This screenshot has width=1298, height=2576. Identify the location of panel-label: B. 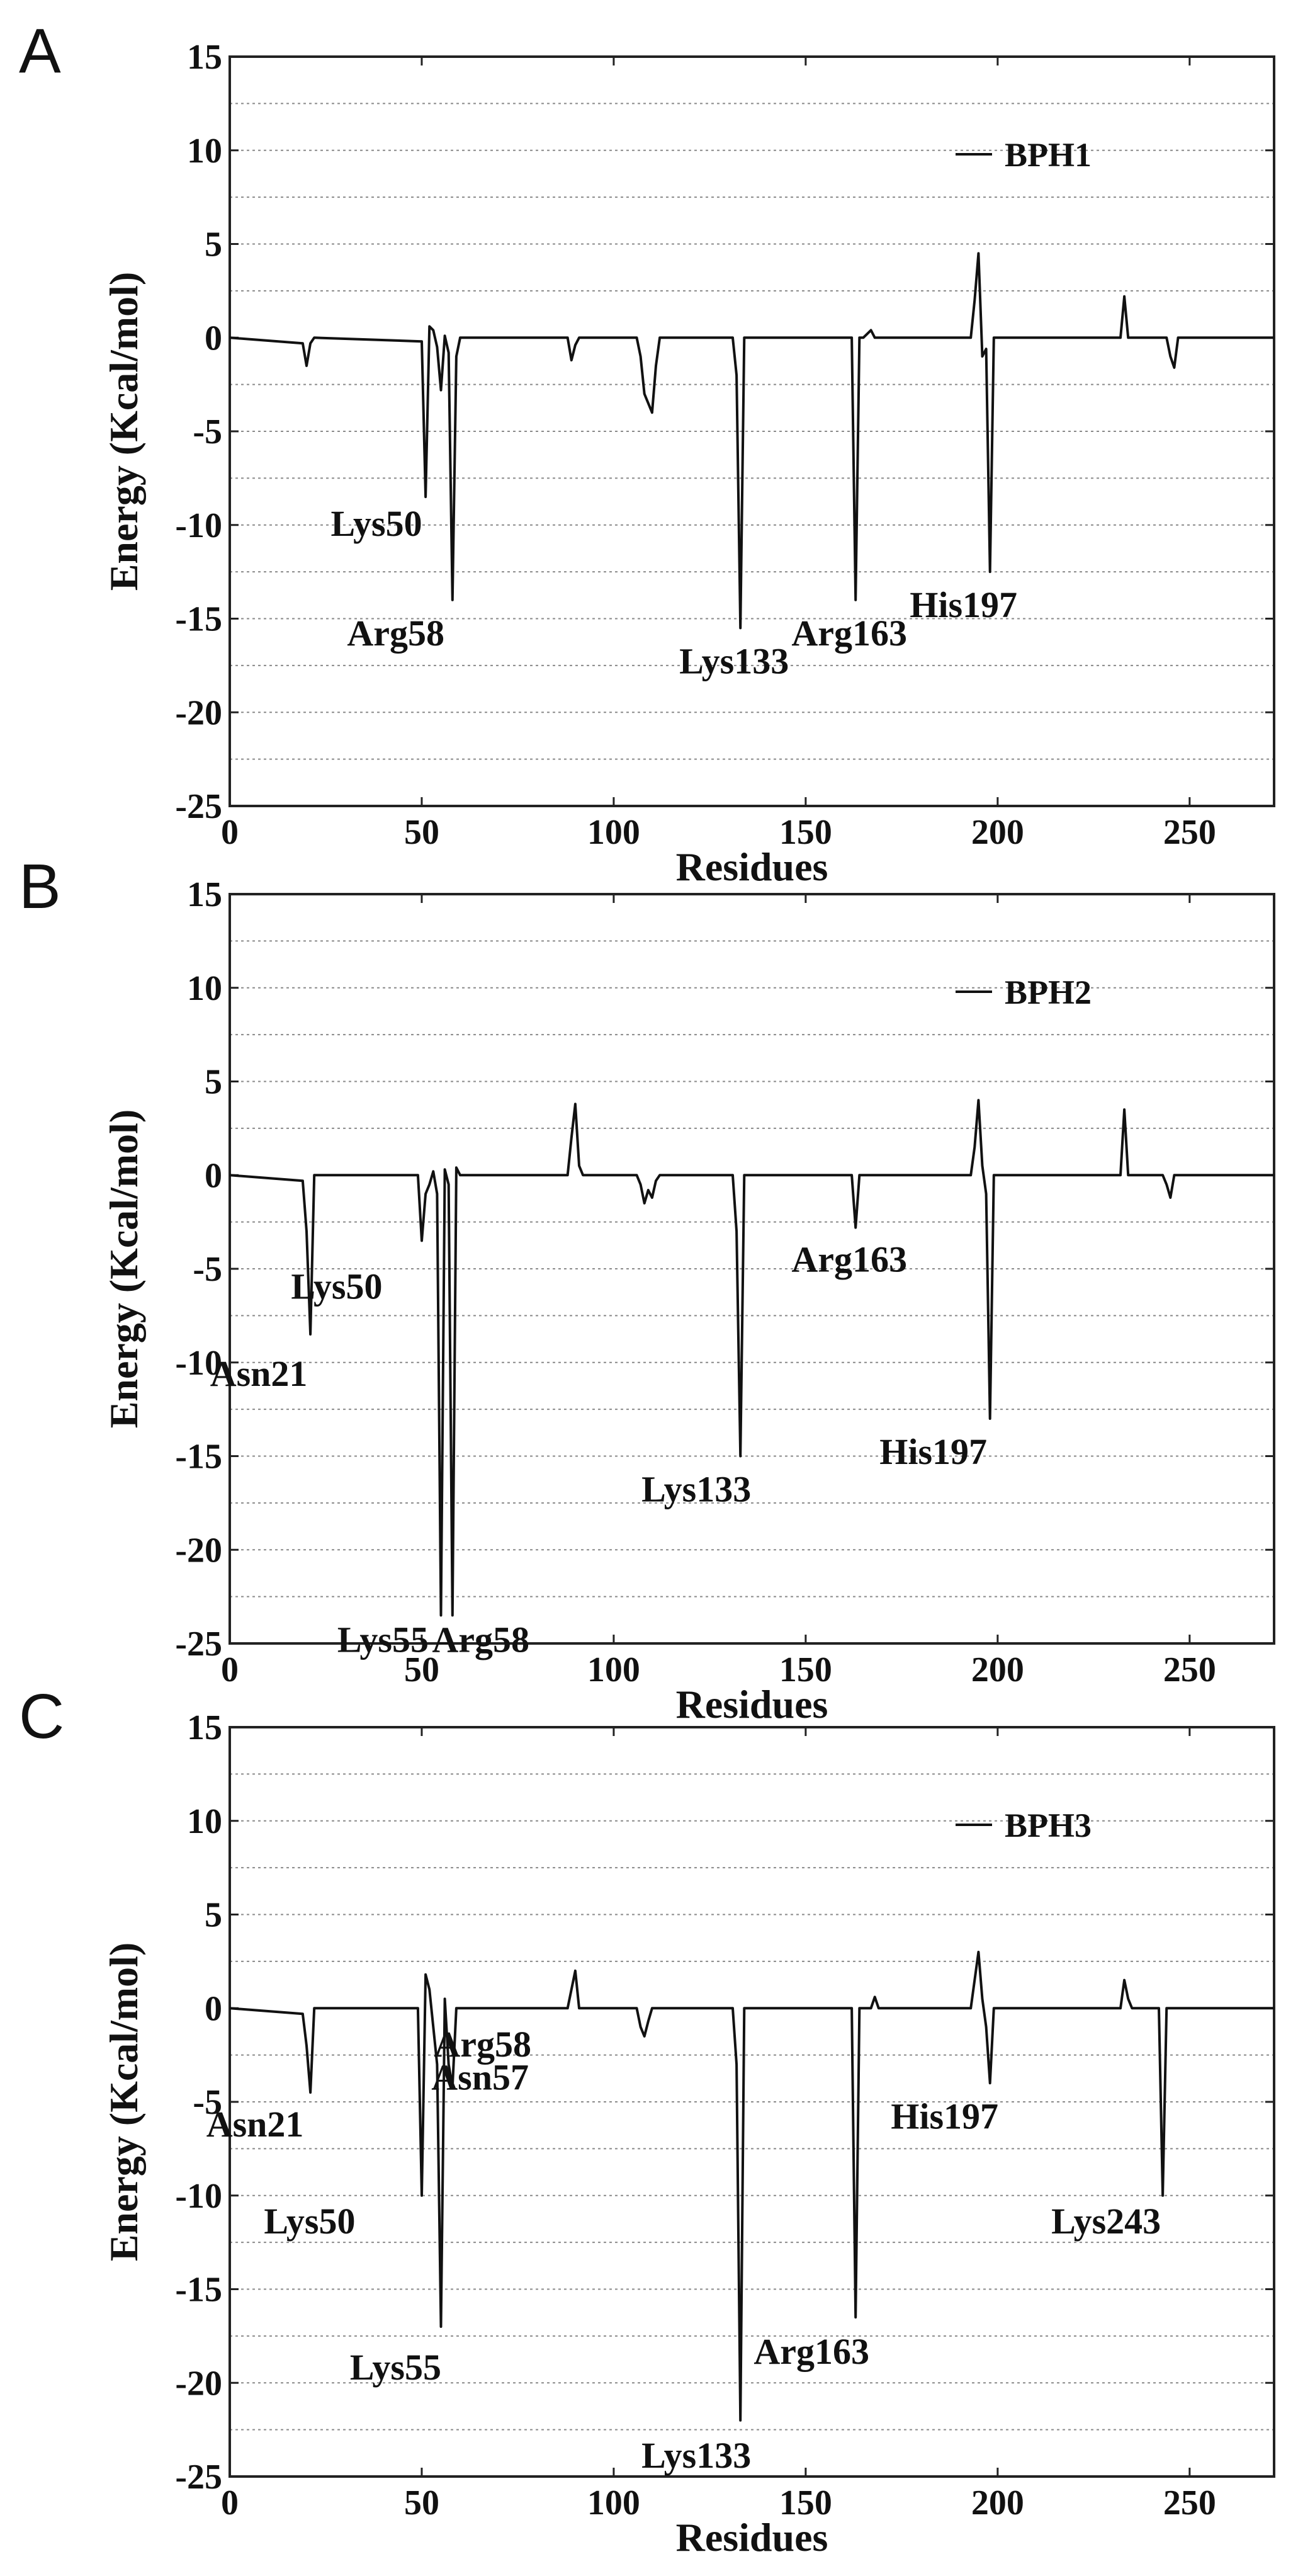
(40, 886).